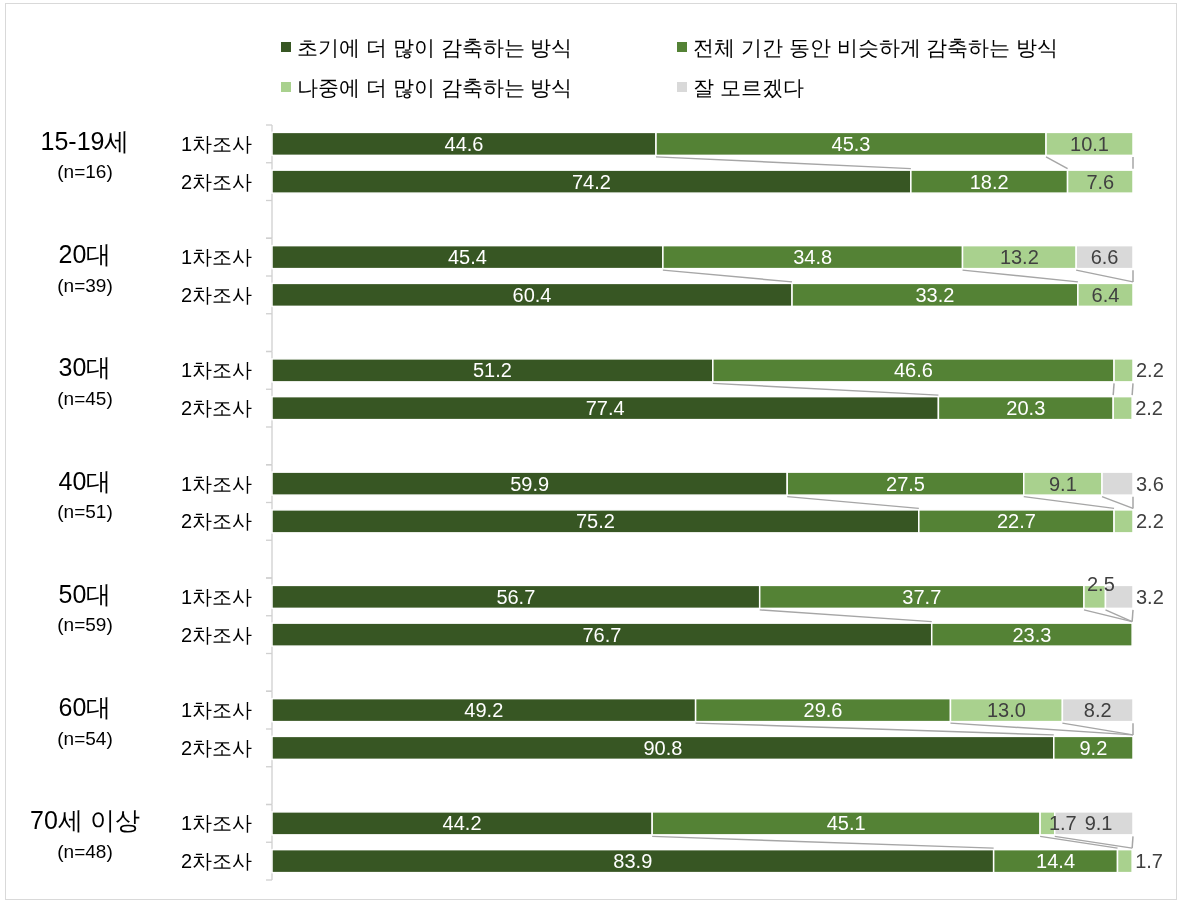  What do you see at coordinates (85, 172) in the screenshot?
I see `subtitle: (n=16)` at bounding box center [85, 172].